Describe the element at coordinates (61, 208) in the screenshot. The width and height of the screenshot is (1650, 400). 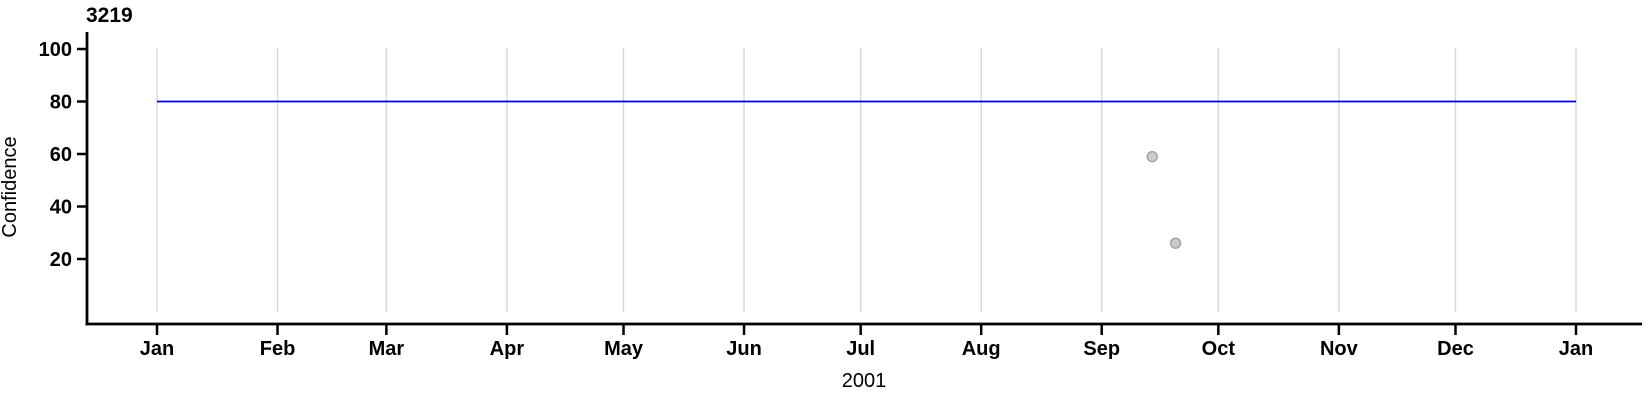
I see `y-tick-label: 40` at that location.